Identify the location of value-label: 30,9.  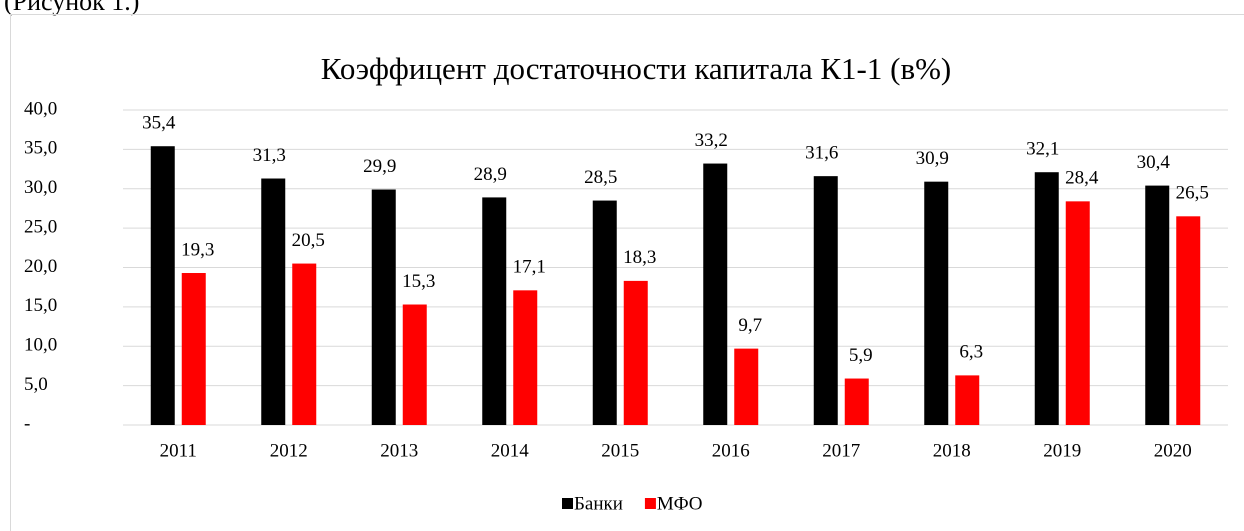
(932, 158).